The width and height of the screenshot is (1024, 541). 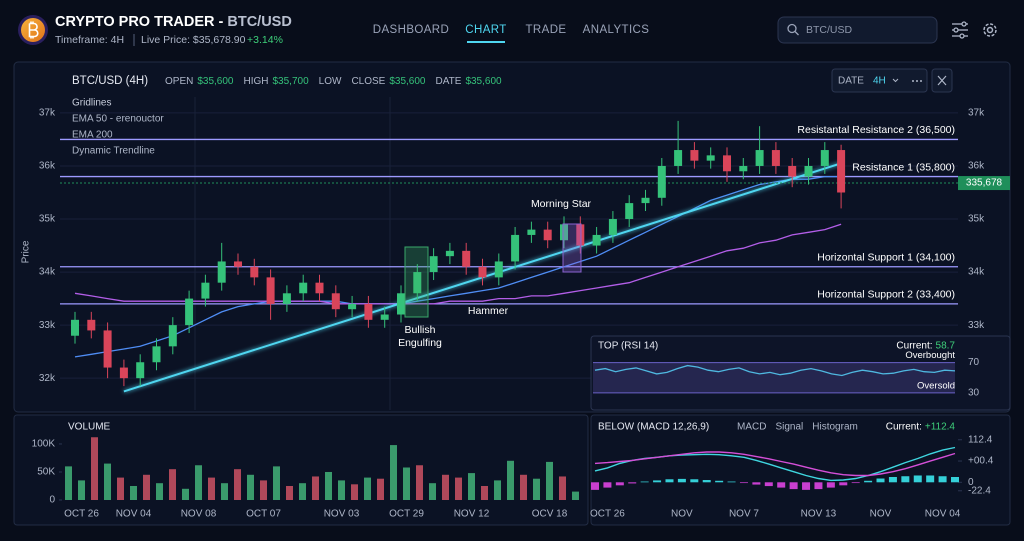 I want to click on x-tick-label: OCV 18, so click(x=550, y=514).